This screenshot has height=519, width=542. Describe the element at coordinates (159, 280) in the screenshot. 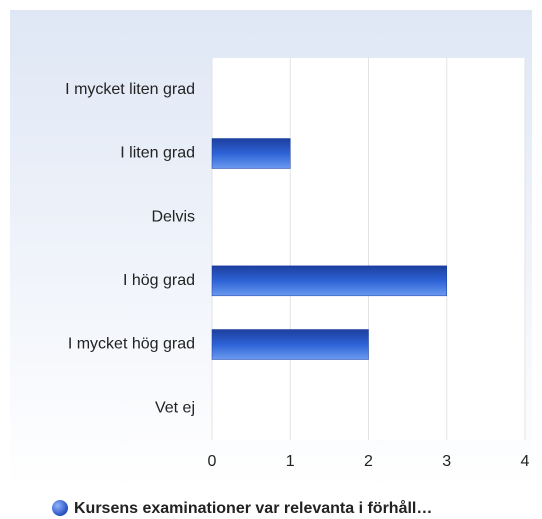

I see `y-tick-label: I hög grad` at that location.